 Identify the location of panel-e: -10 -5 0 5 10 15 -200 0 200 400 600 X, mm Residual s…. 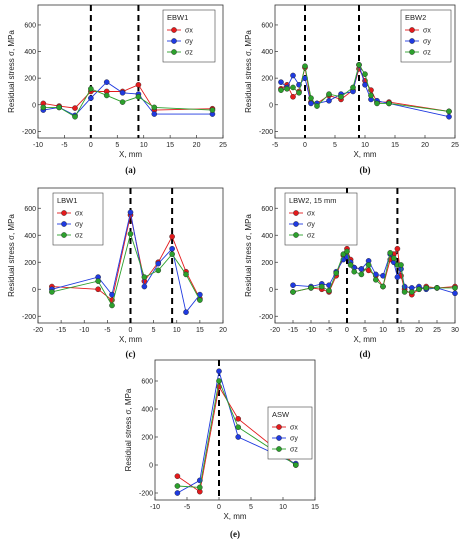
(221, 449).